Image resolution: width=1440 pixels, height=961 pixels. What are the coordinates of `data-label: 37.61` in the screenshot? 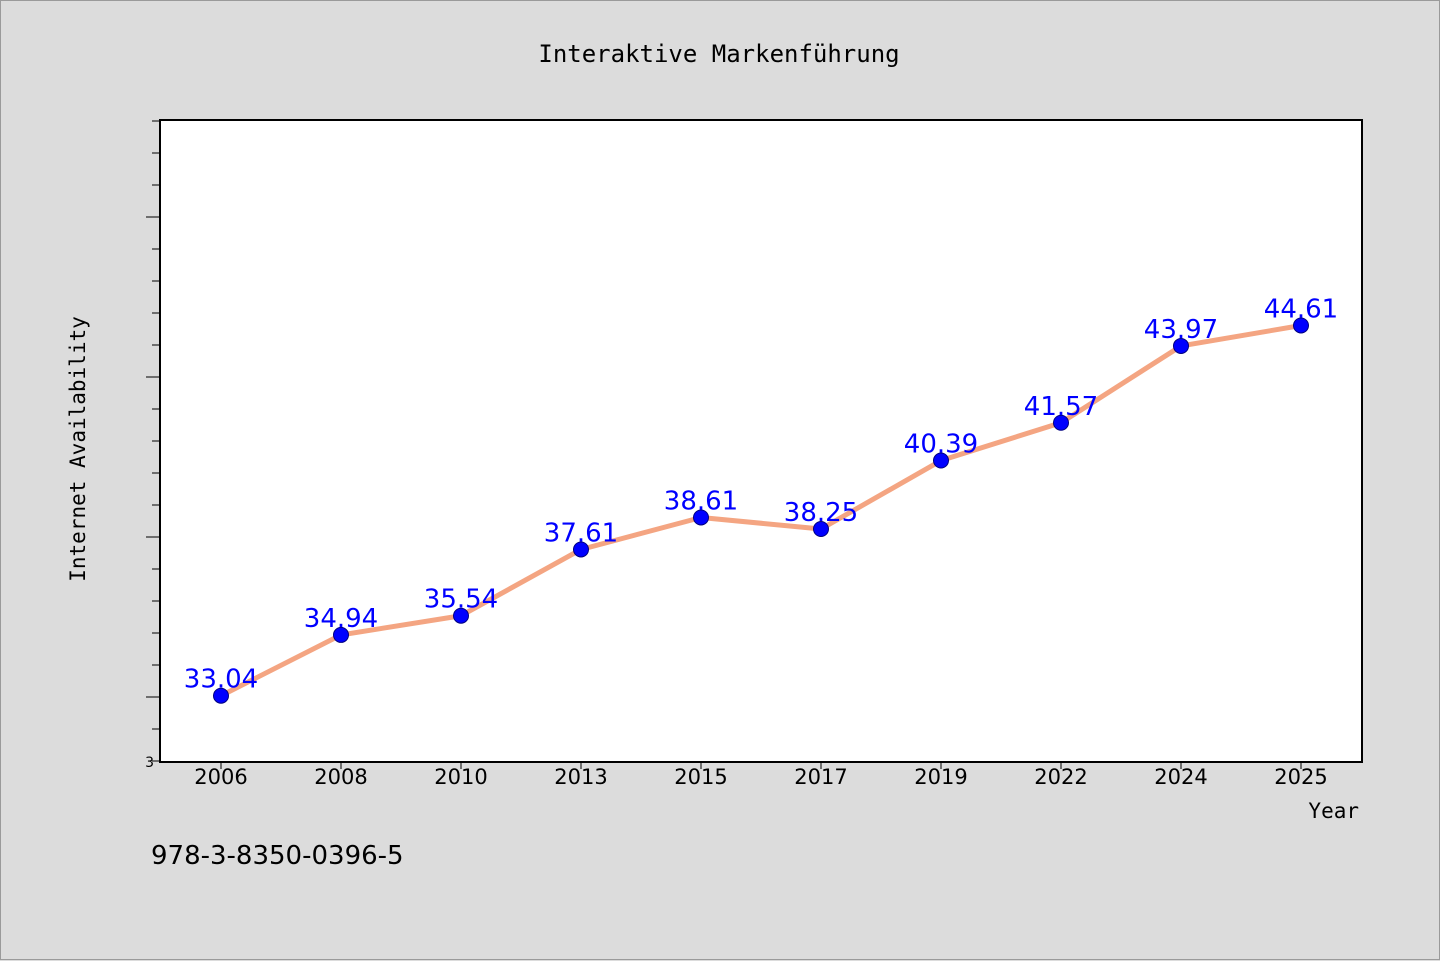 It's located at (581, 533).